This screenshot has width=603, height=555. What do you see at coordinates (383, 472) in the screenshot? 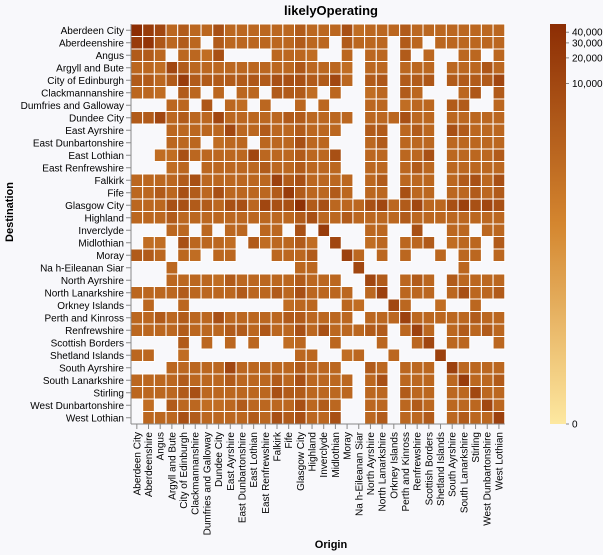
I see `x-tick-label: North Lanarkshire` at bounding box center [383, 472].